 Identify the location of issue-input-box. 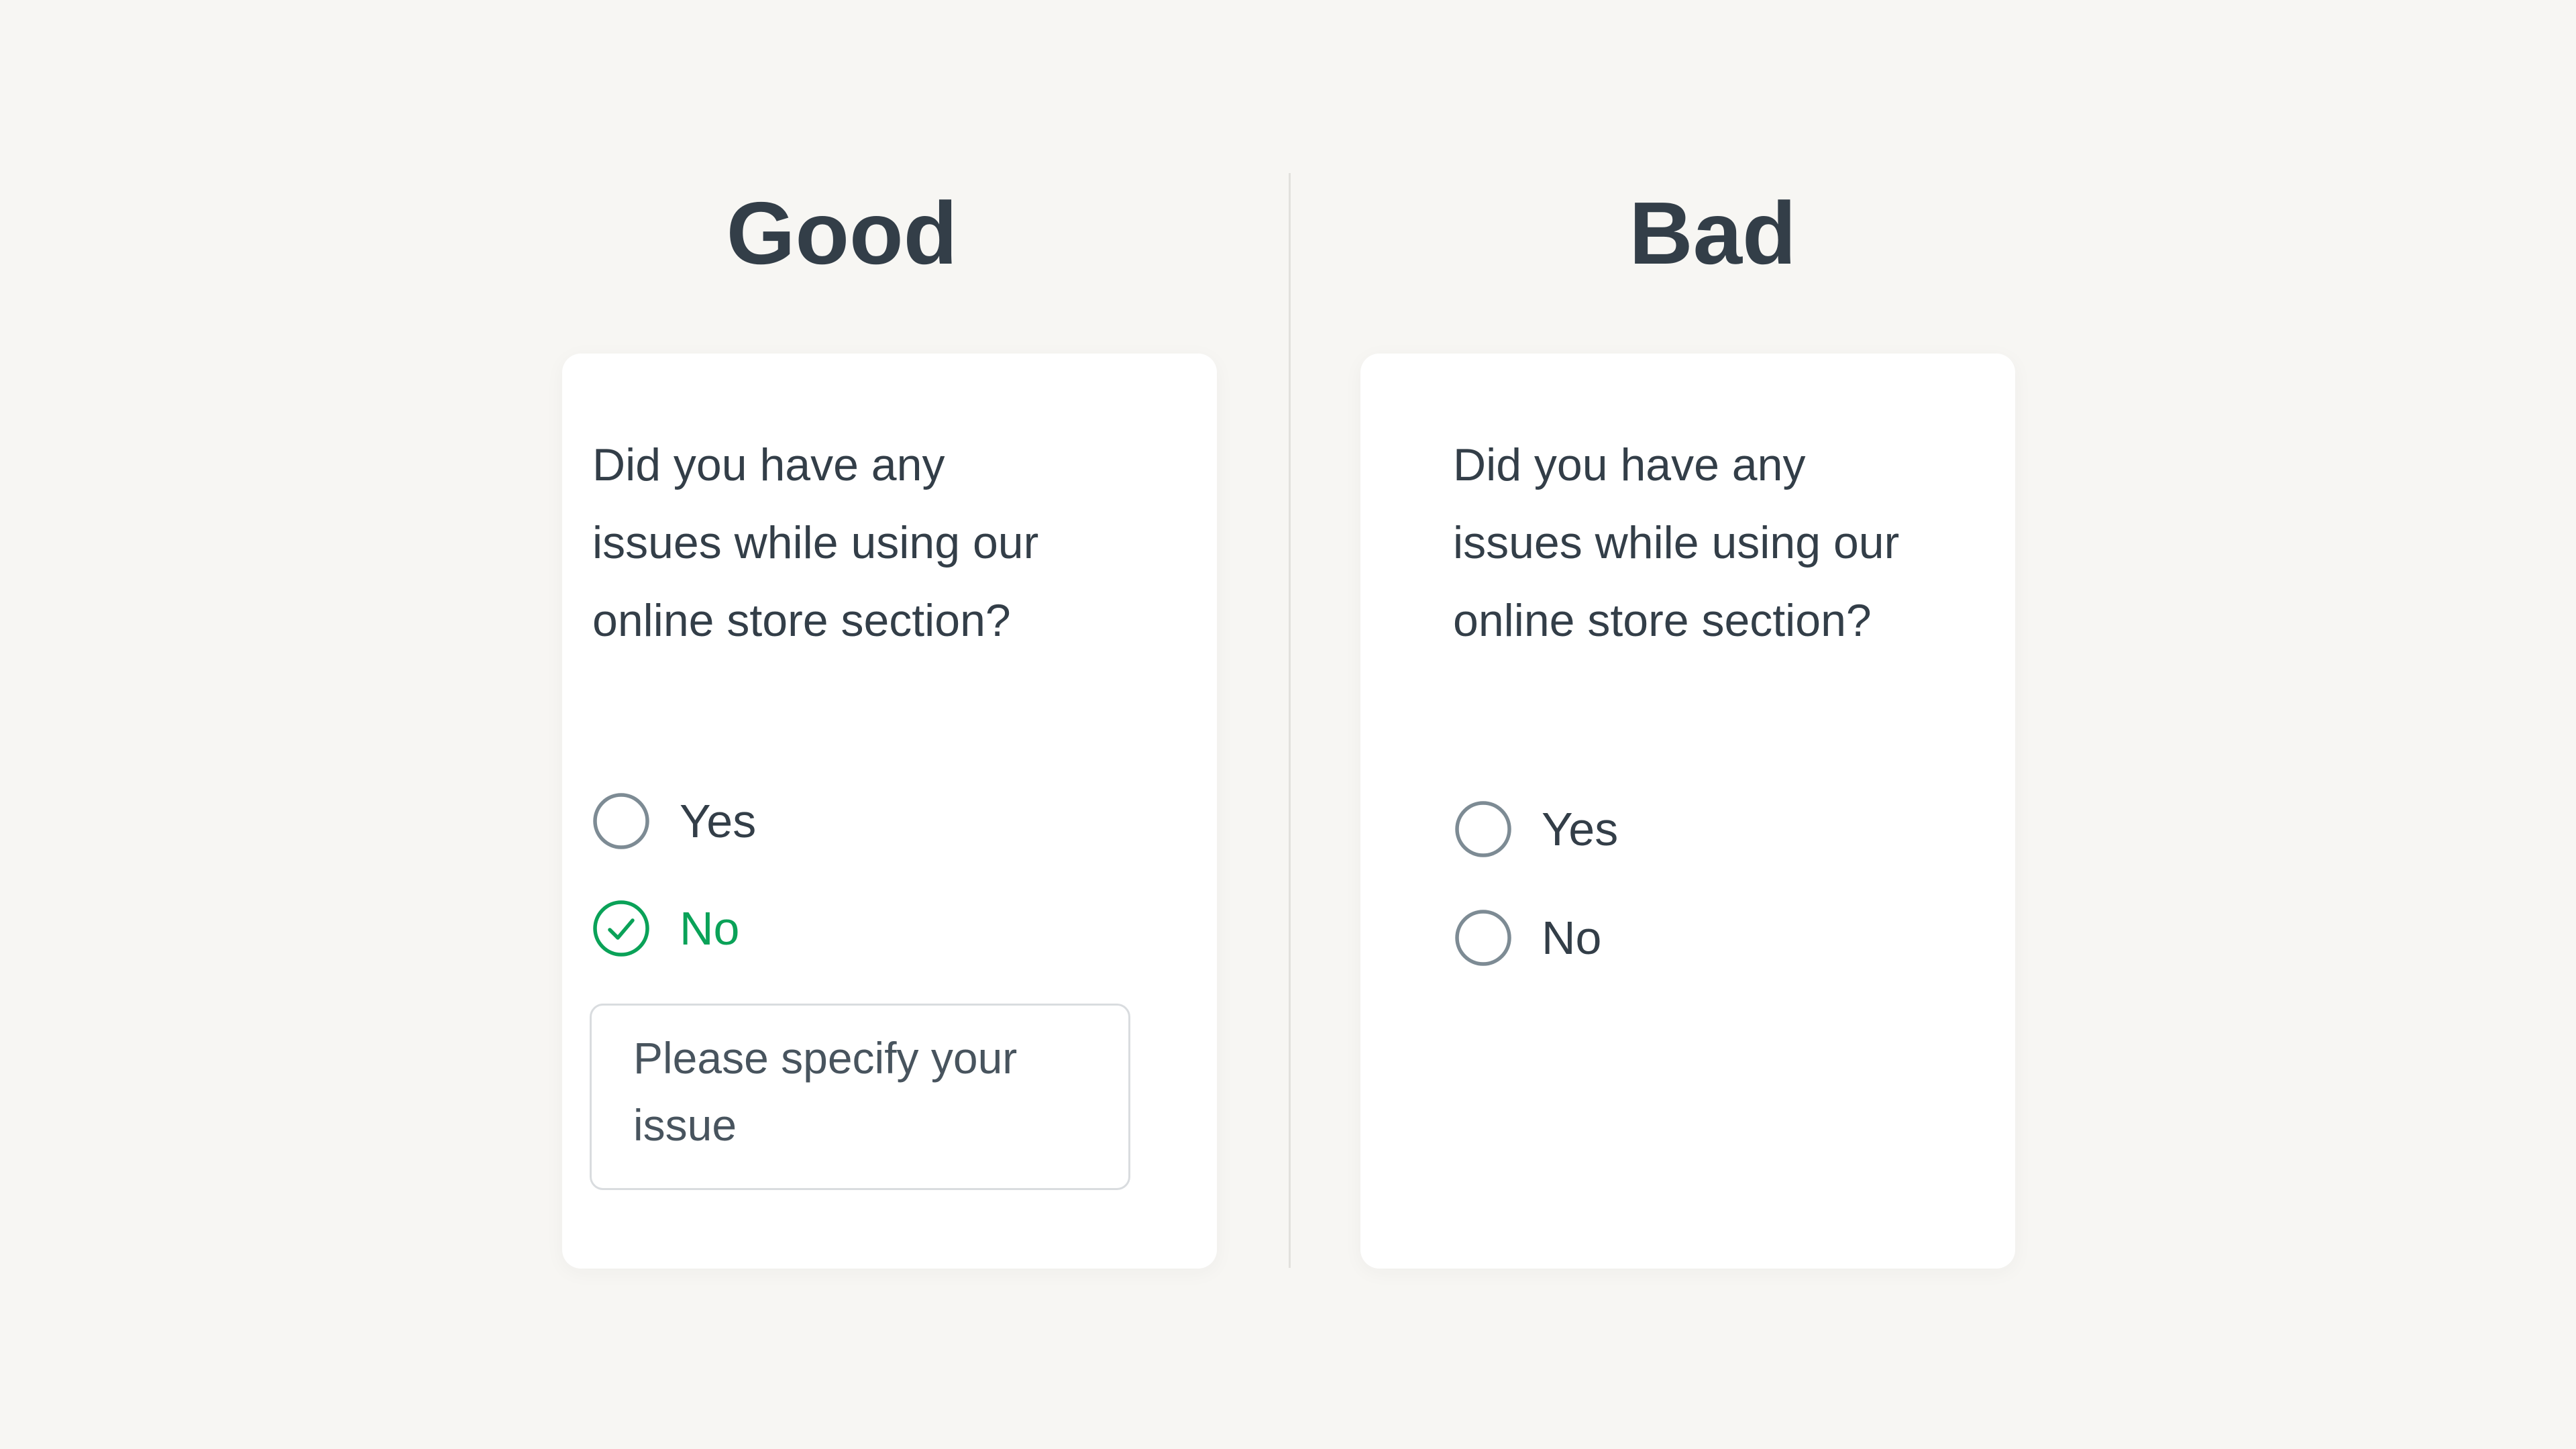
(860, 1097).